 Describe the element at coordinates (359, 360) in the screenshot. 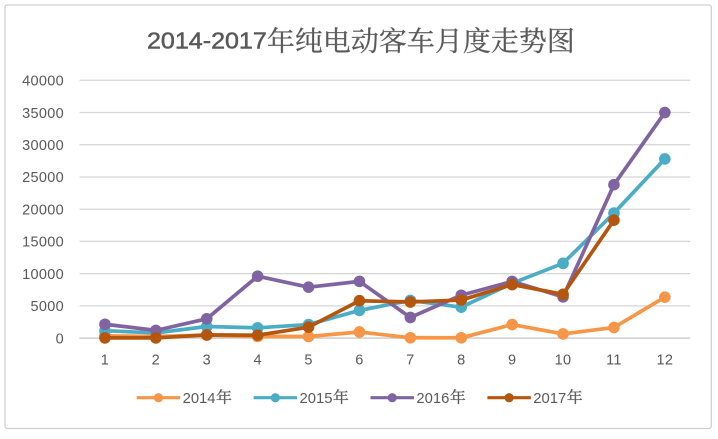

I see `svg-text: 6` at that location.